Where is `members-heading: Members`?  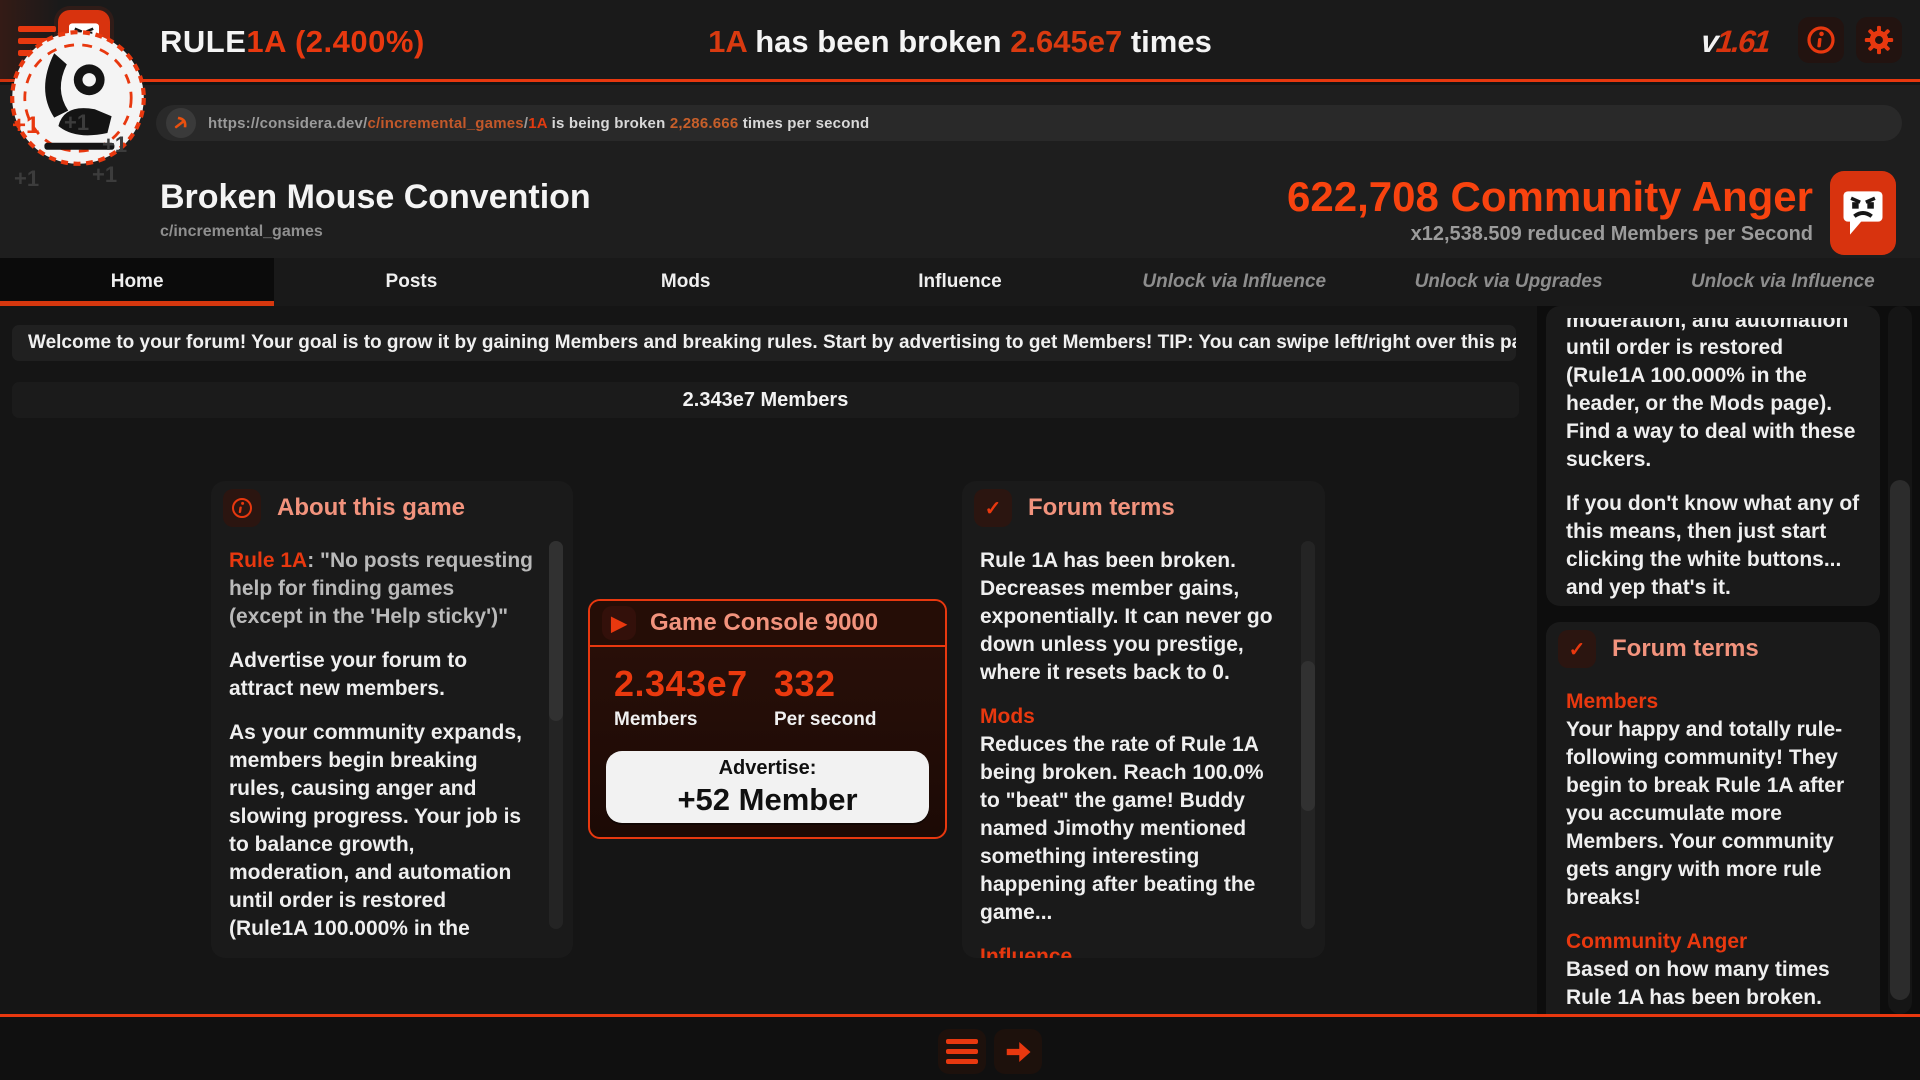
members-heading: Members is located at coordinates (1612, 701).